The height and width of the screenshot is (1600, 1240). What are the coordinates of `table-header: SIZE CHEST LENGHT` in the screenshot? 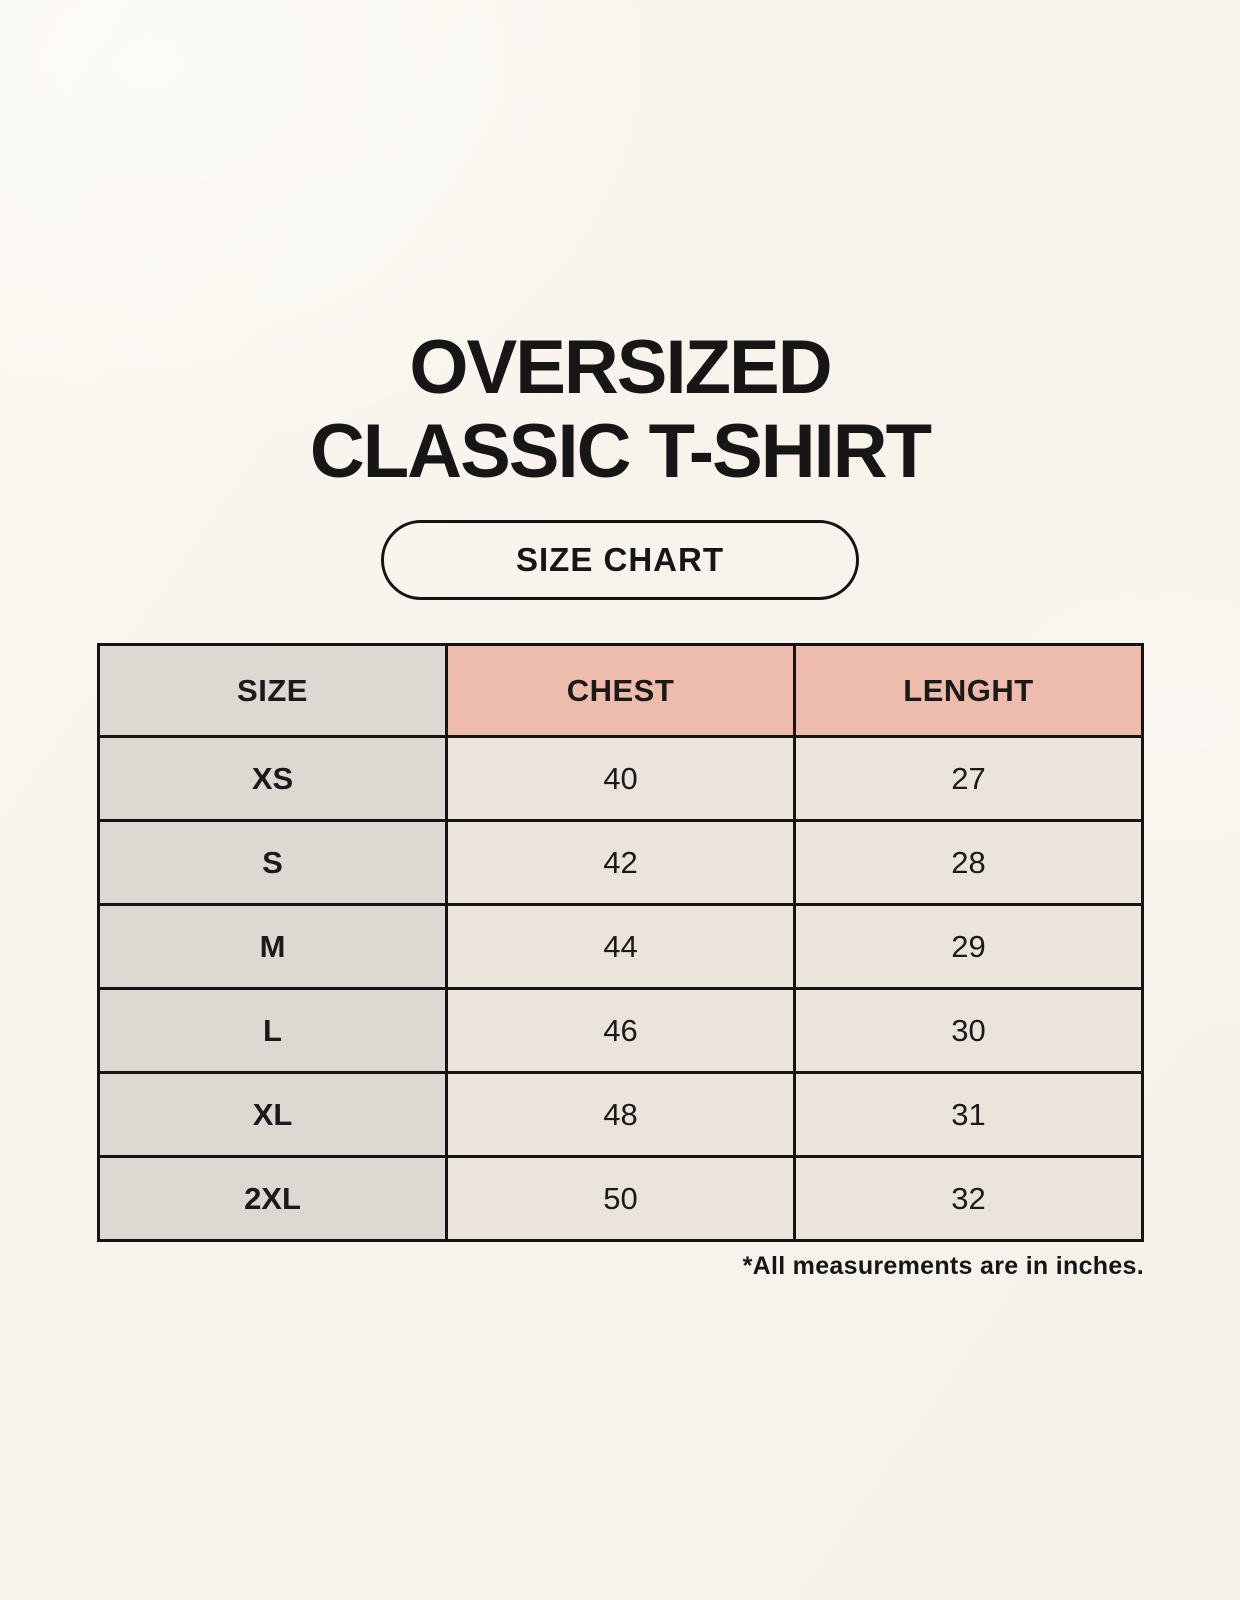 It's located at (620, 690).